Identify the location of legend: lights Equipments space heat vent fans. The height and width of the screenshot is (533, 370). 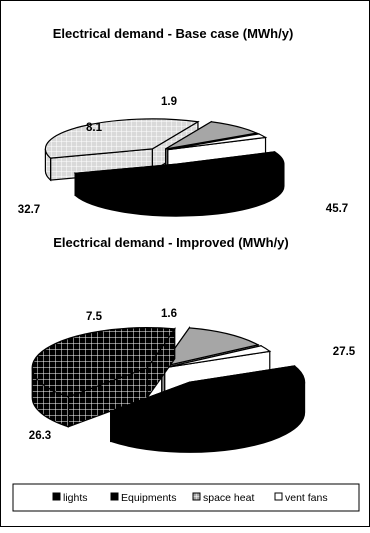
(186, 497).